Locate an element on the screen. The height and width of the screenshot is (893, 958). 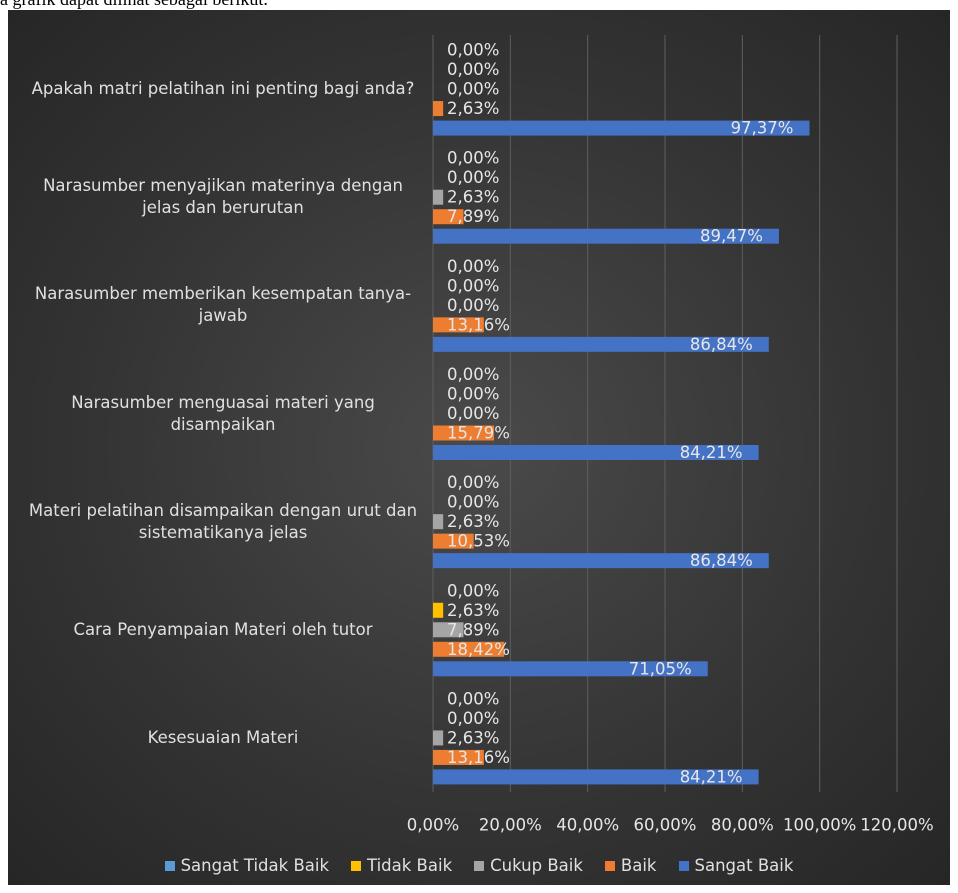
data-label: 18,42% is located at coordinates (478, 649).